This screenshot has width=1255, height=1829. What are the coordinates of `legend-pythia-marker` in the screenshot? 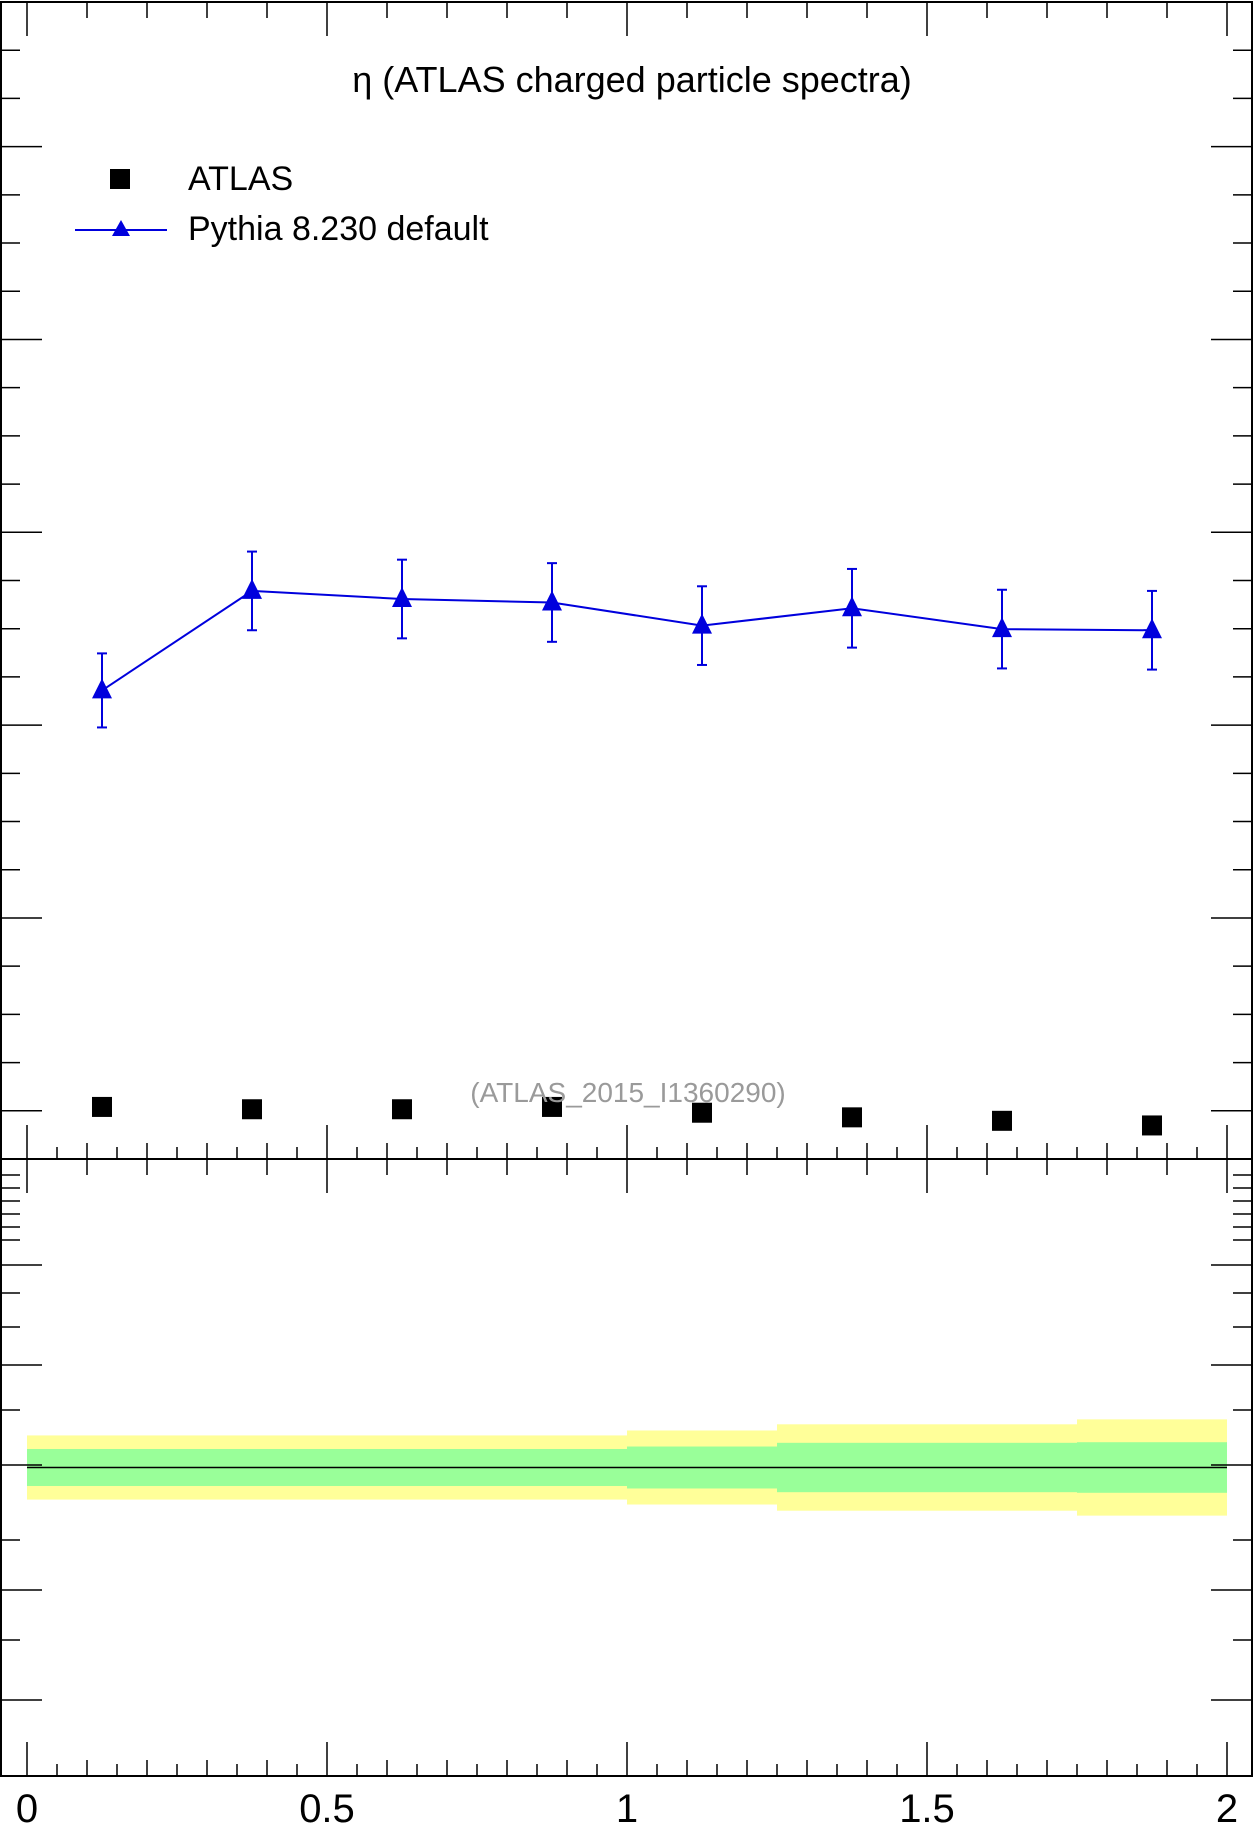 It's located at (121, 228).